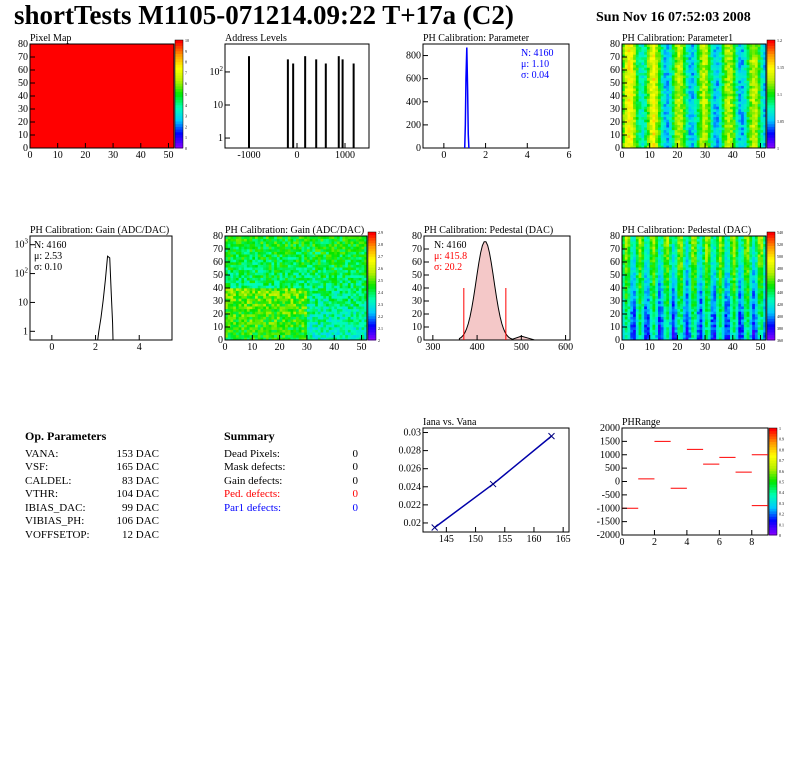  What do you see at coordinates (780, 121) in the screenshot?
I see `z-tick-label: 1.05` at bounding box center [780, 121].